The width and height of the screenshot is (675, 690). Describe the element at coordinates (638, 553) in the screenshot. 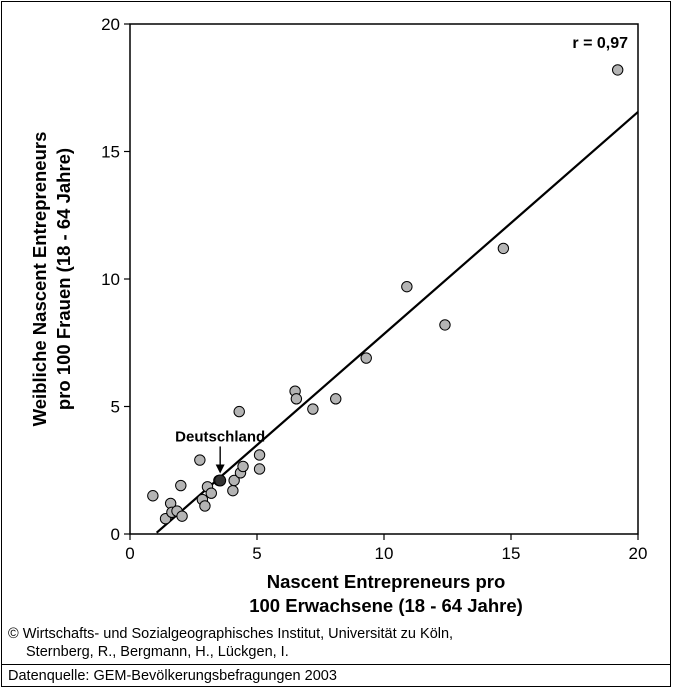

I see `x-tick-label: 20` at that location.